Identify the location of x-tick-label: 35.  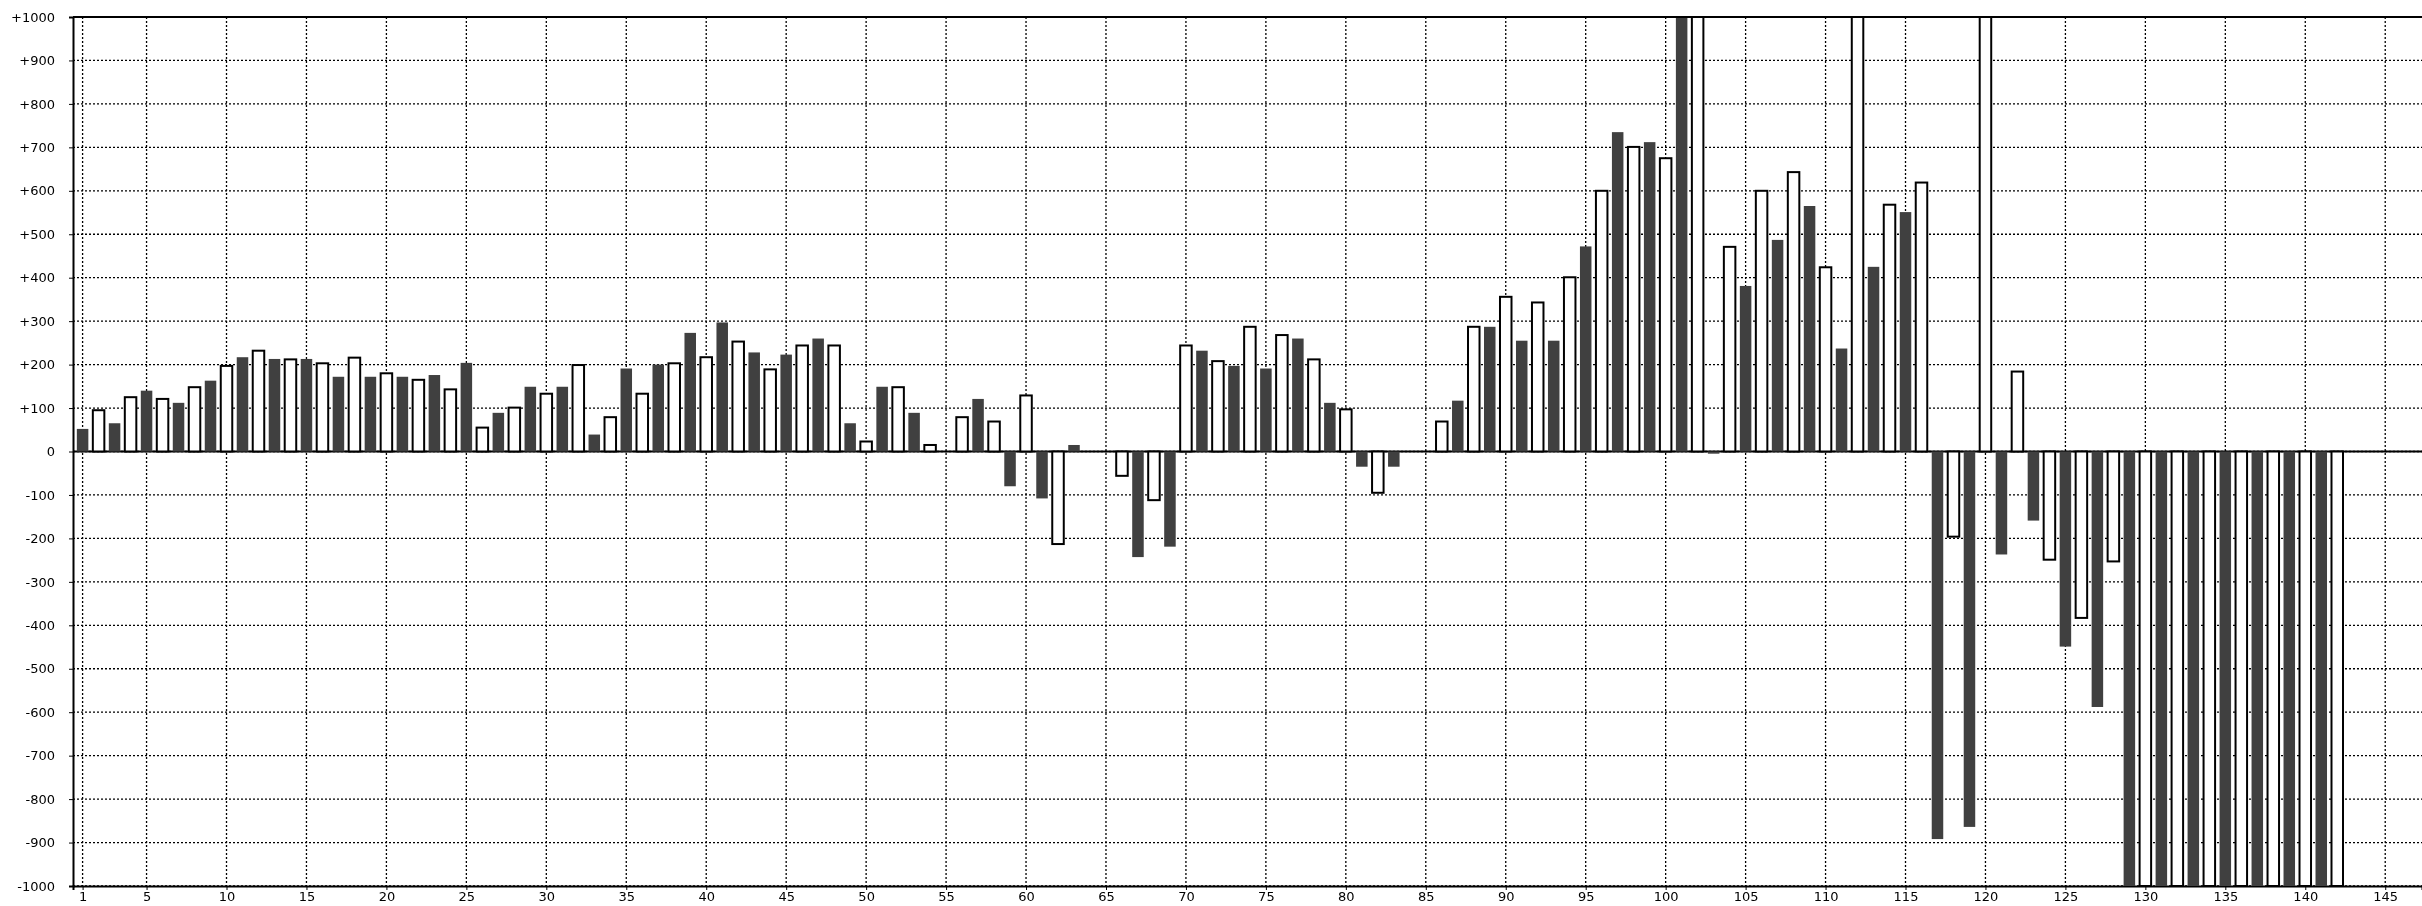
(627, 897).